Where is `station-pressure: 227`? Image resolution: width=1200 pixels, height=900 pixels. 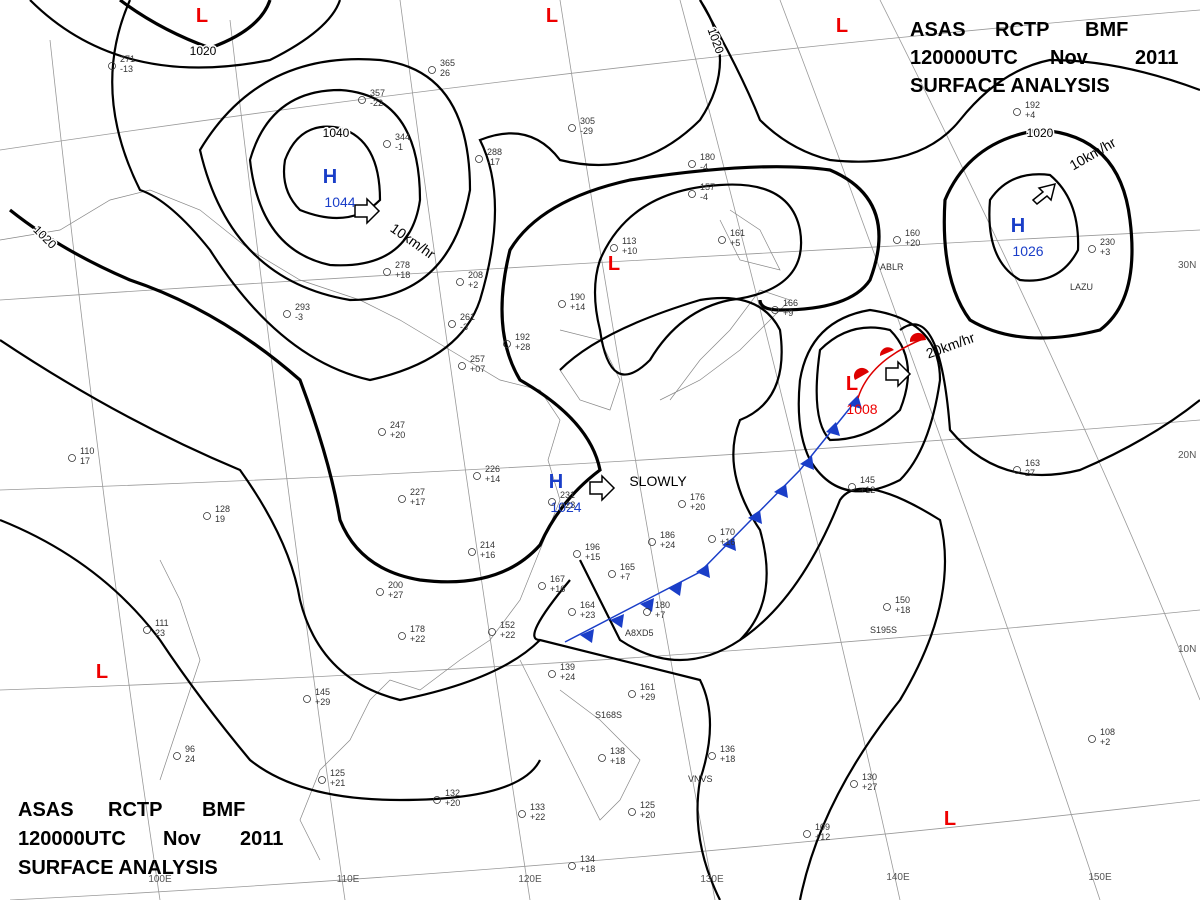 station-pressure: 227 is located at coordinates (417, 492).